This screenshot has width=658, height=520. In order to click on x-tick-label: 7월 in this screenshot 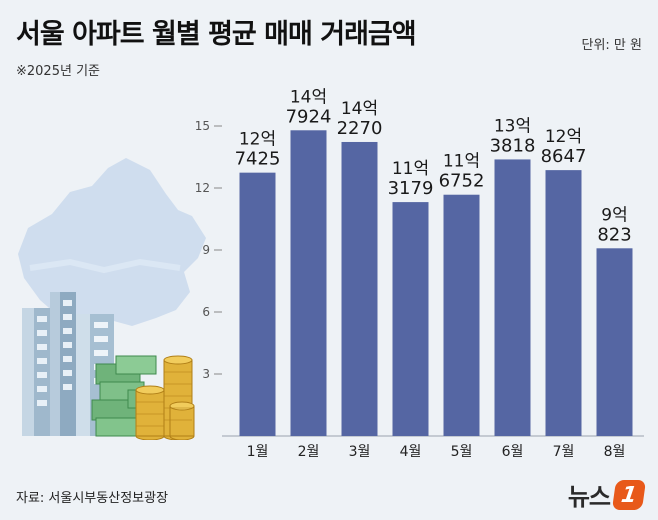, I will do `click(564, 452)`.